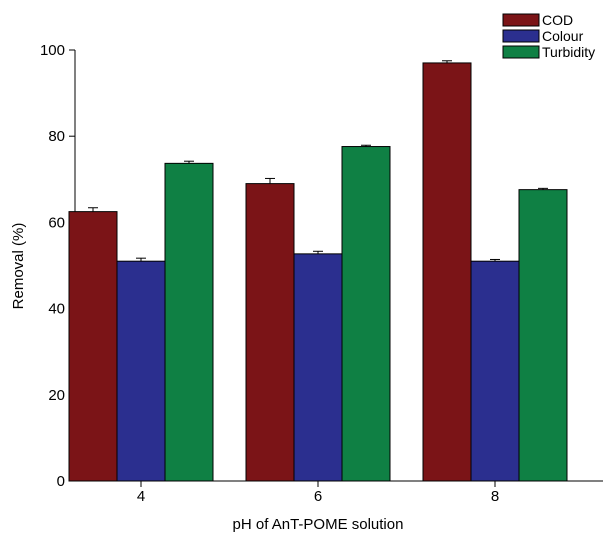 This screenshot has height=535, width=615. Describe the element at coordinates (18, 266) in the screenshot. I see `y-axis-title: Removal (%)` at that location.